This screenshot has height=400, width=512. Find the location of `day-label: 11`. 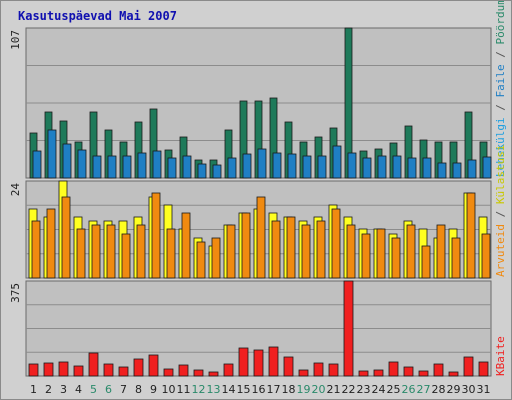

day-label: 11 is located at coordinates (184, 389).